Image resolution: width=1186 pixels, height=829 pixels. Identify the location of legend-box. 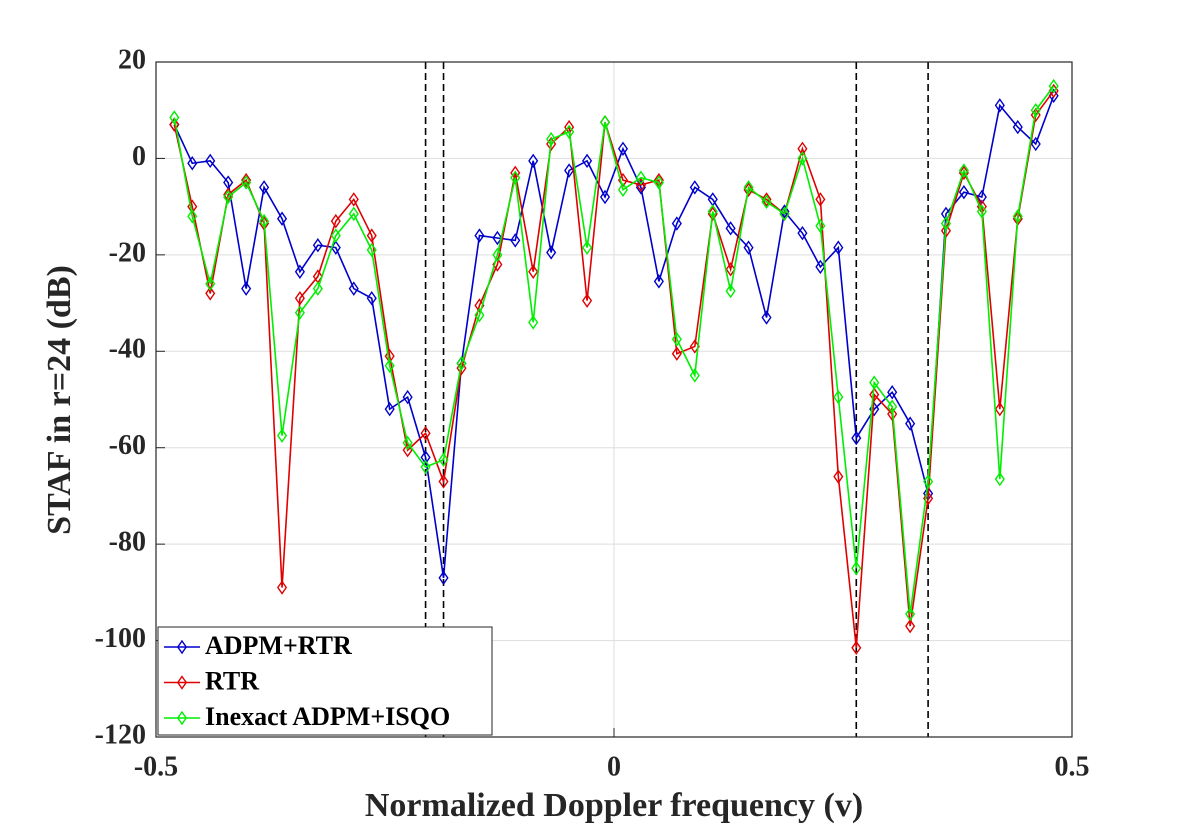
(325, 681).